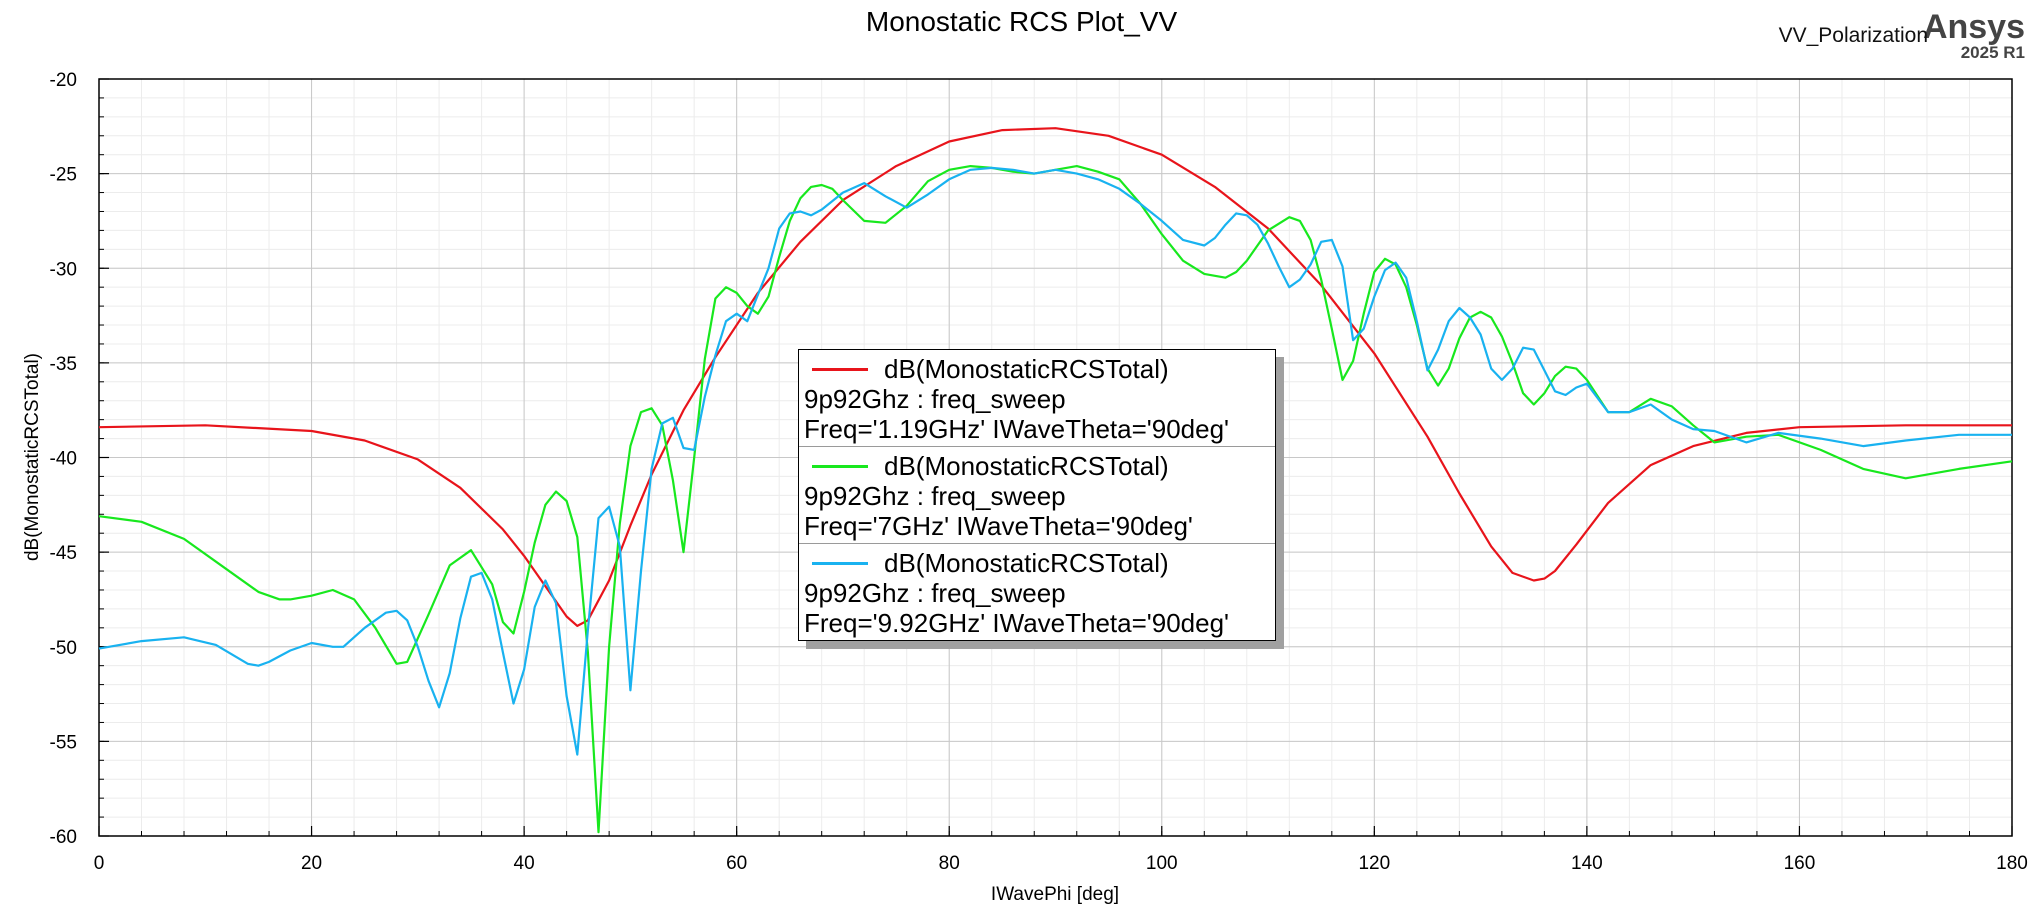  I want to click on y-axis-label: dB(MonostaticRCSTotal), so click(32, 457).